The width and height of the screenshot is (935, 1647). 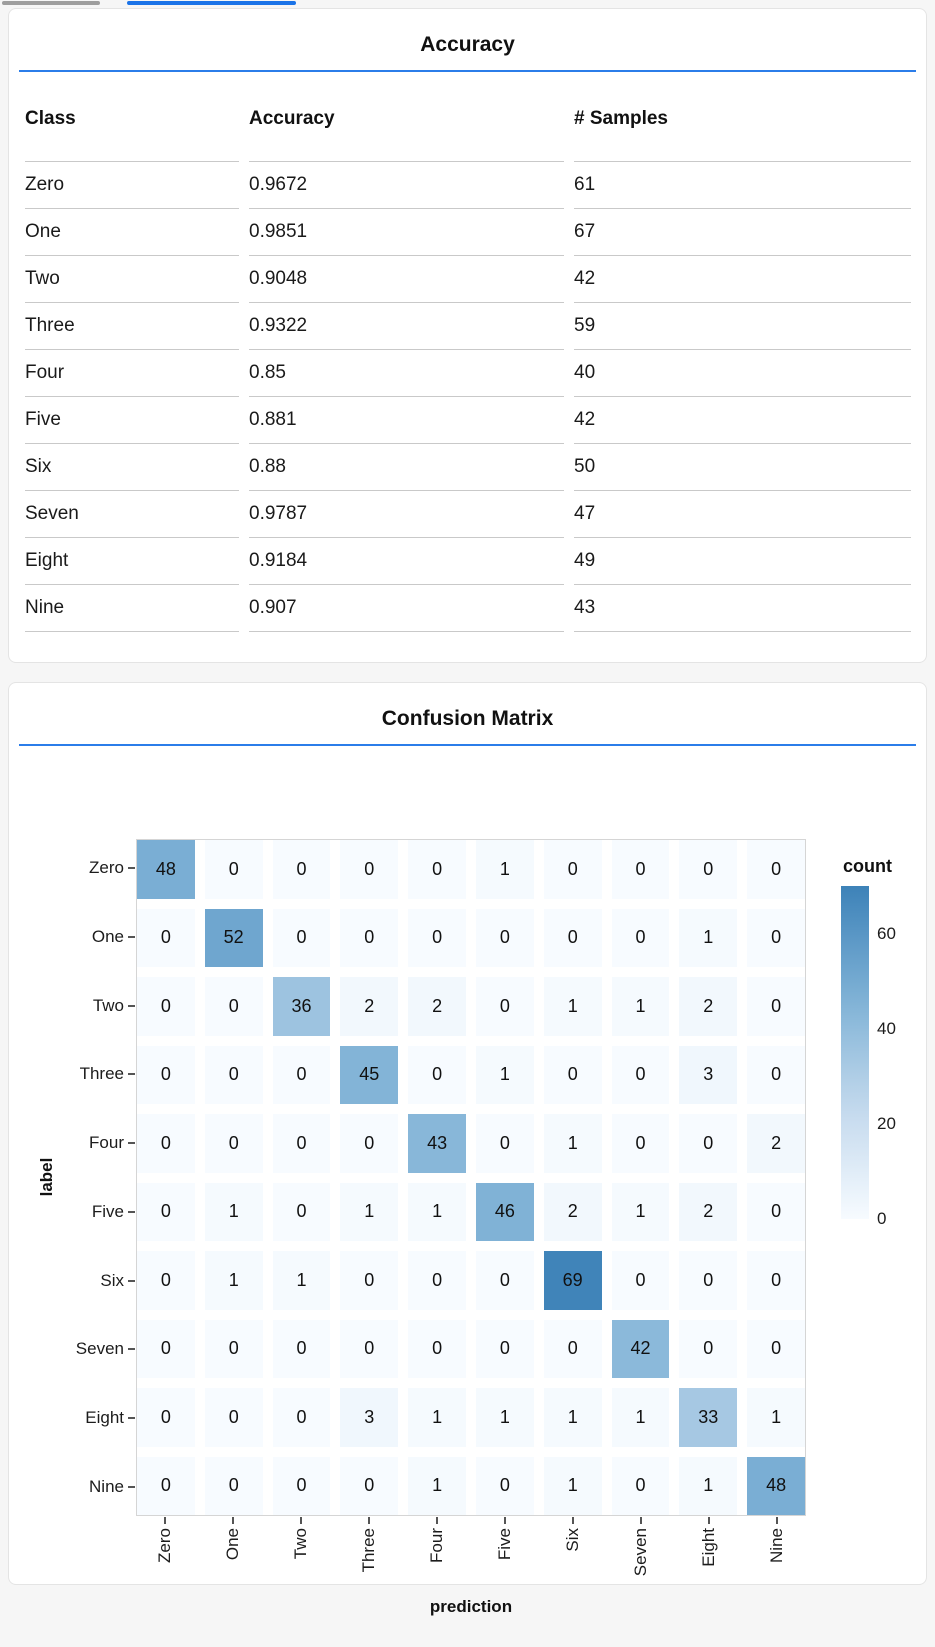 I want to click on tab-indicator-active, so click(x=211, y=3).